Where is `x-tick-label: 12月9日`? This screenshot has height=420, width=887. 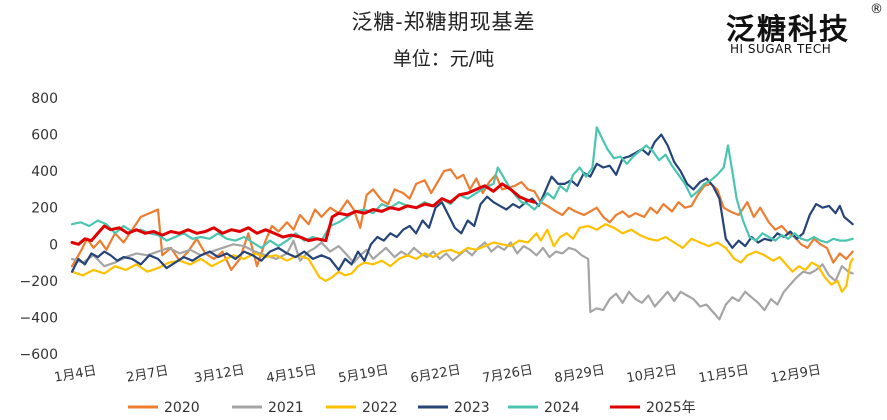
x-tick-label: 12月9日 is located at coordinates (796, 375).